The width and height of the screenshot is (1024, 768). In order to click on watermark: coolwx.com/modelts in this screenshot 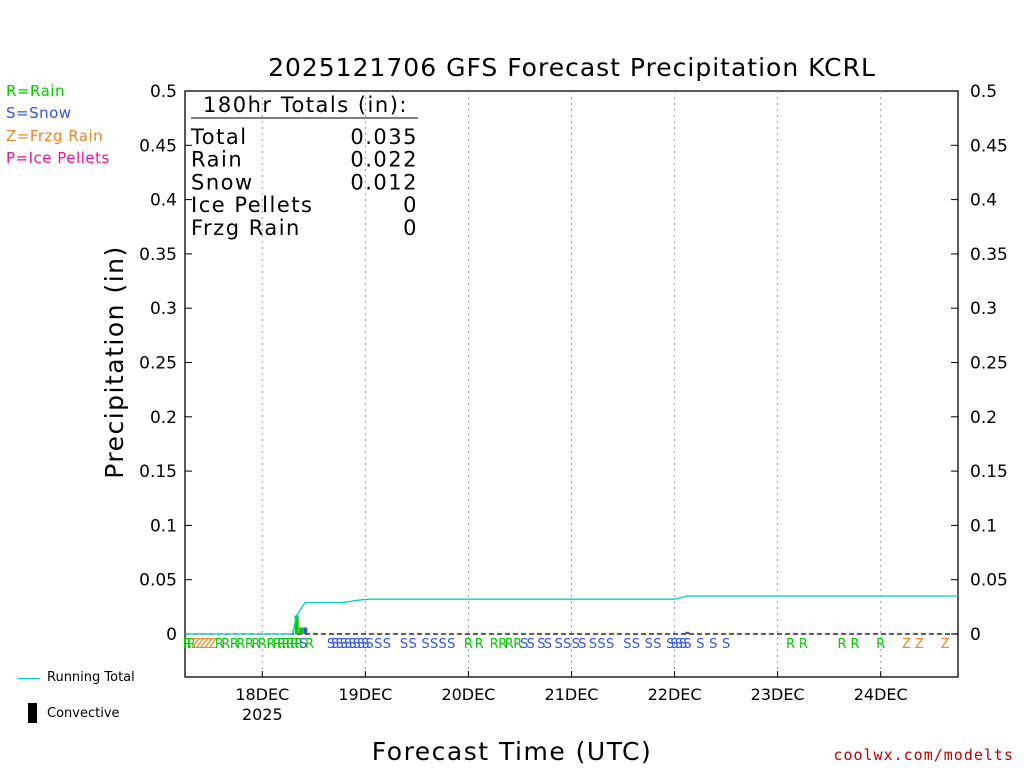, I will do `click(923, 755)`.